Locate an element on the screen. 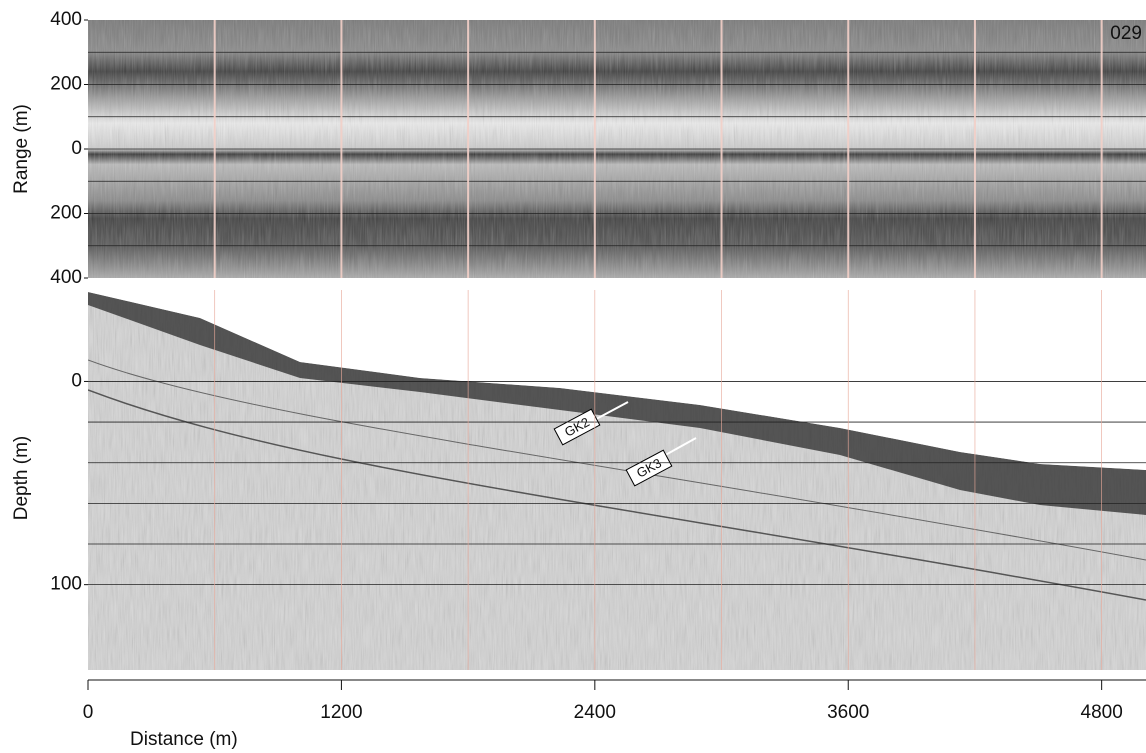 The width and height of the screenshot is (1146, 753). x-tick-label: 3600 is located at coordinates (848, 712).